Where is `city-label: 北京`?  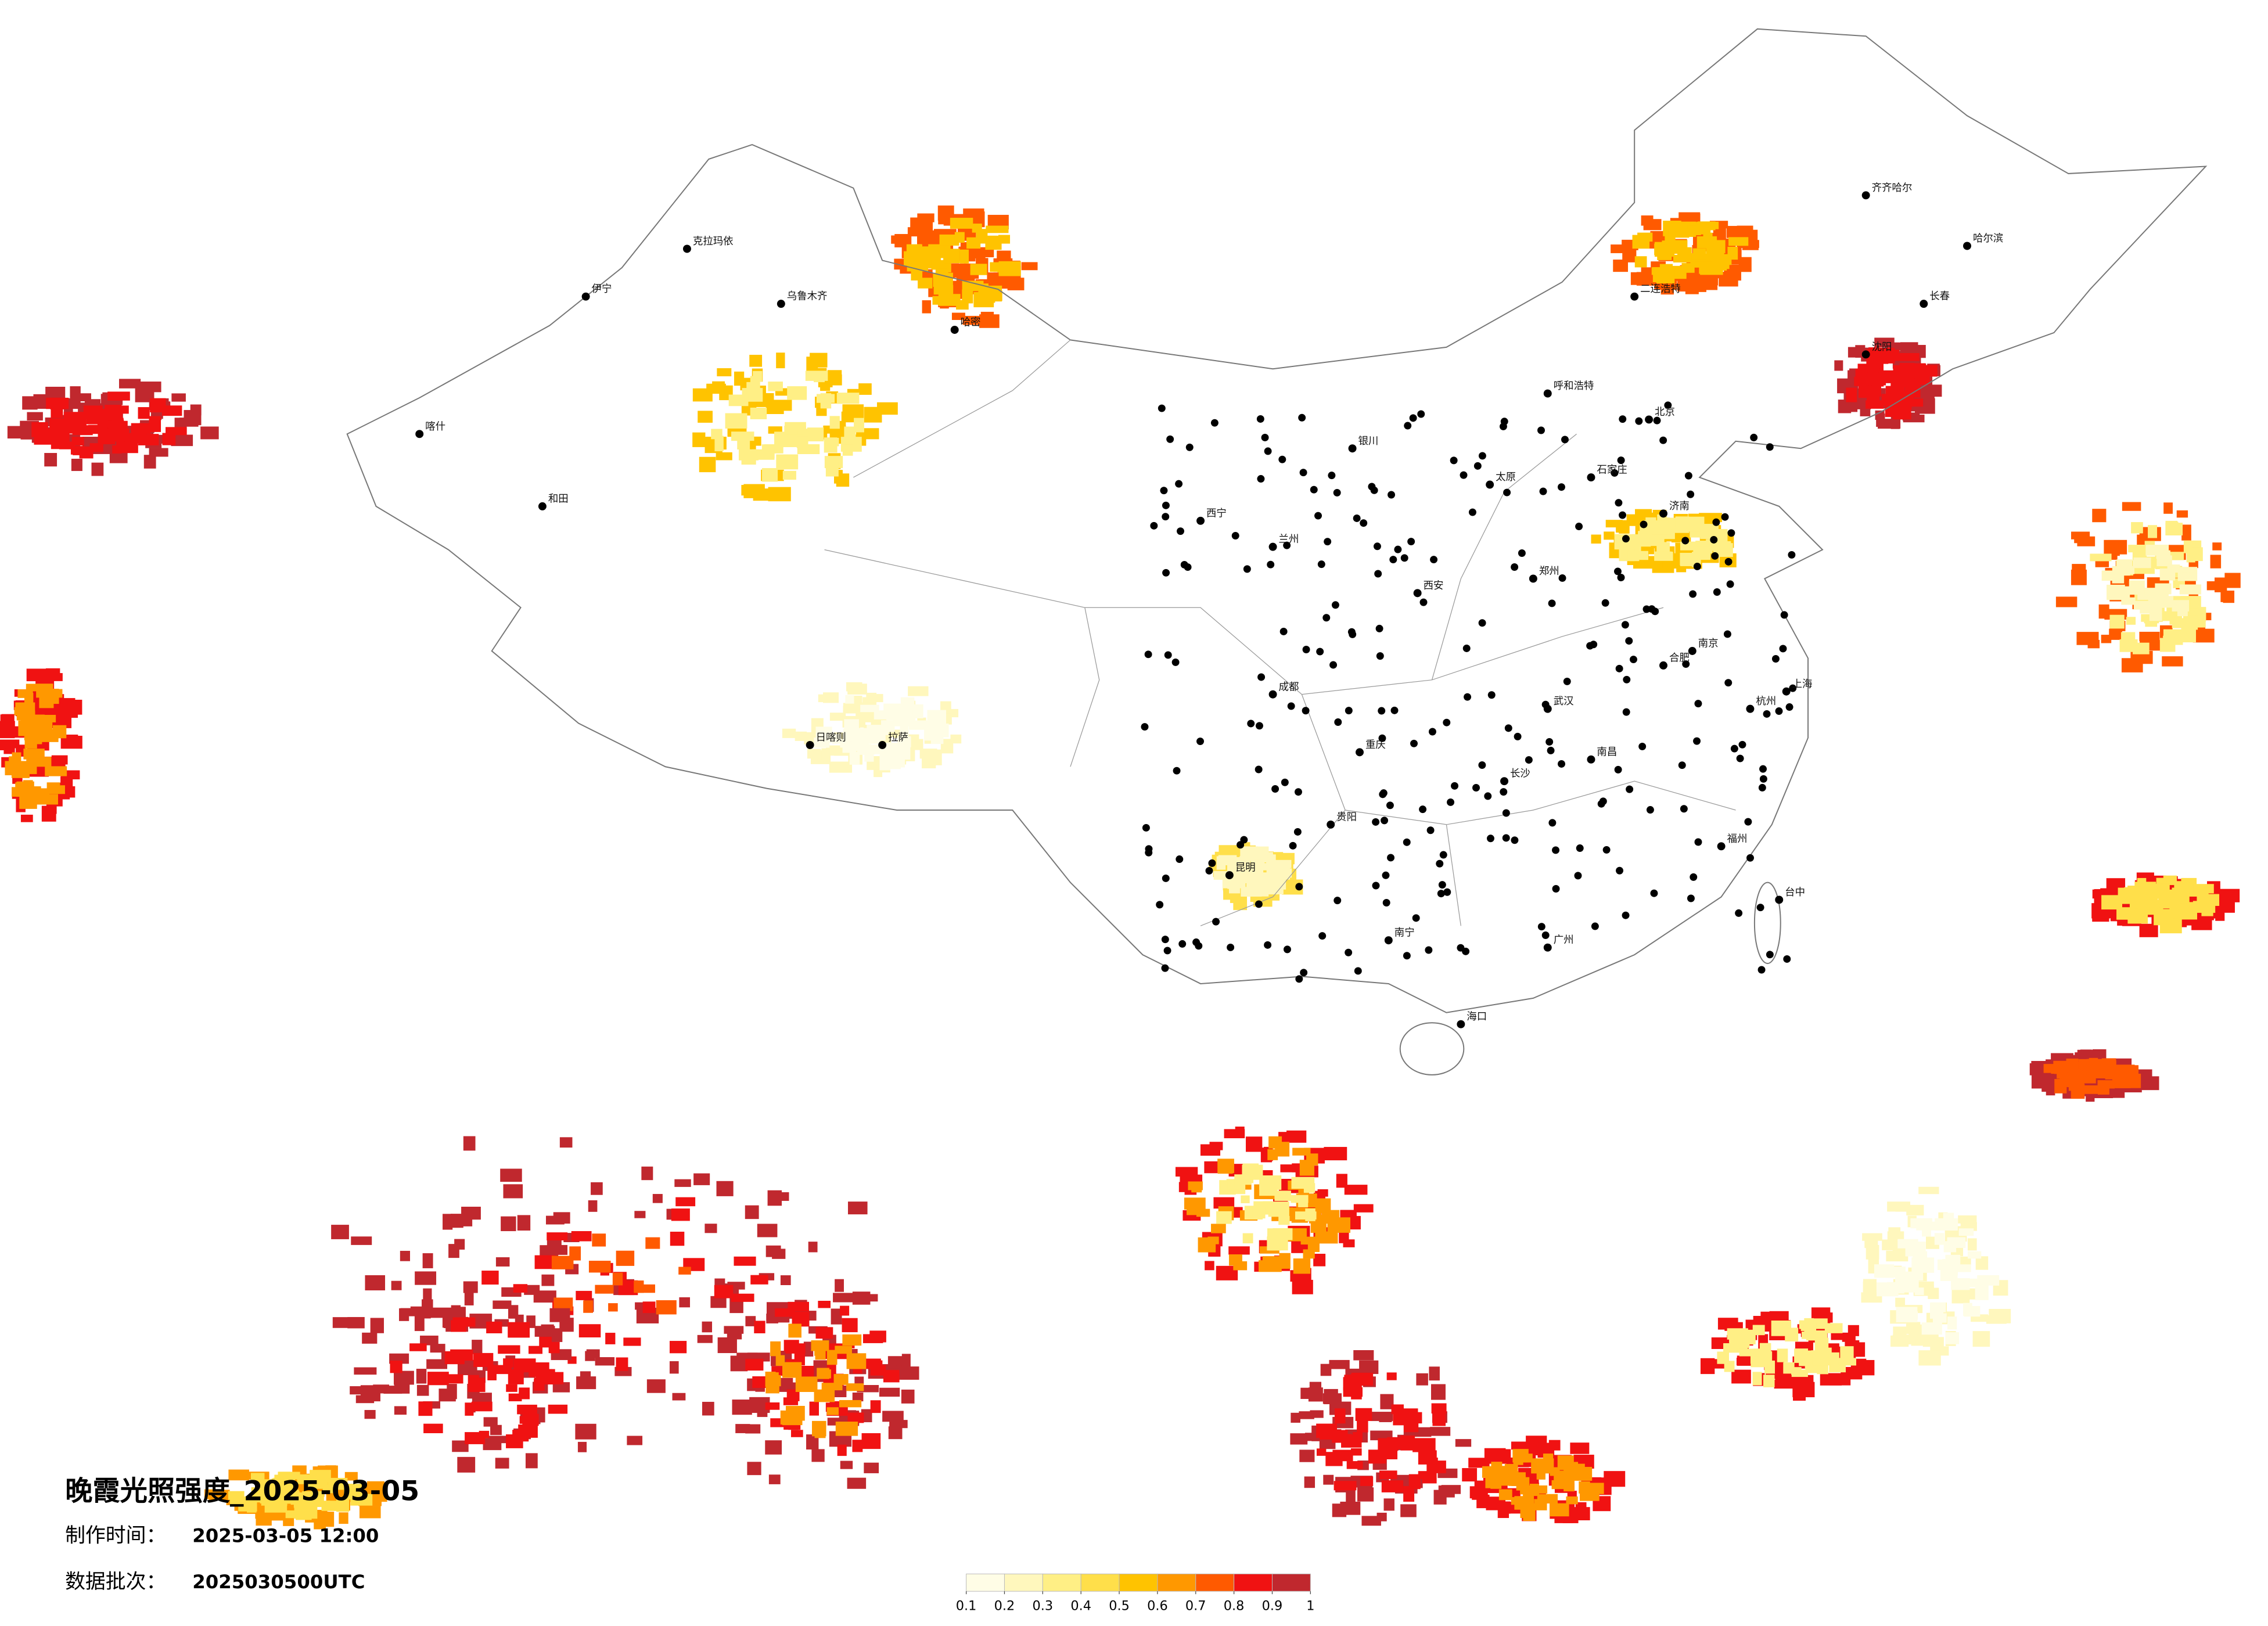 city-label: 北京 is located at coordinates (1665, 412).